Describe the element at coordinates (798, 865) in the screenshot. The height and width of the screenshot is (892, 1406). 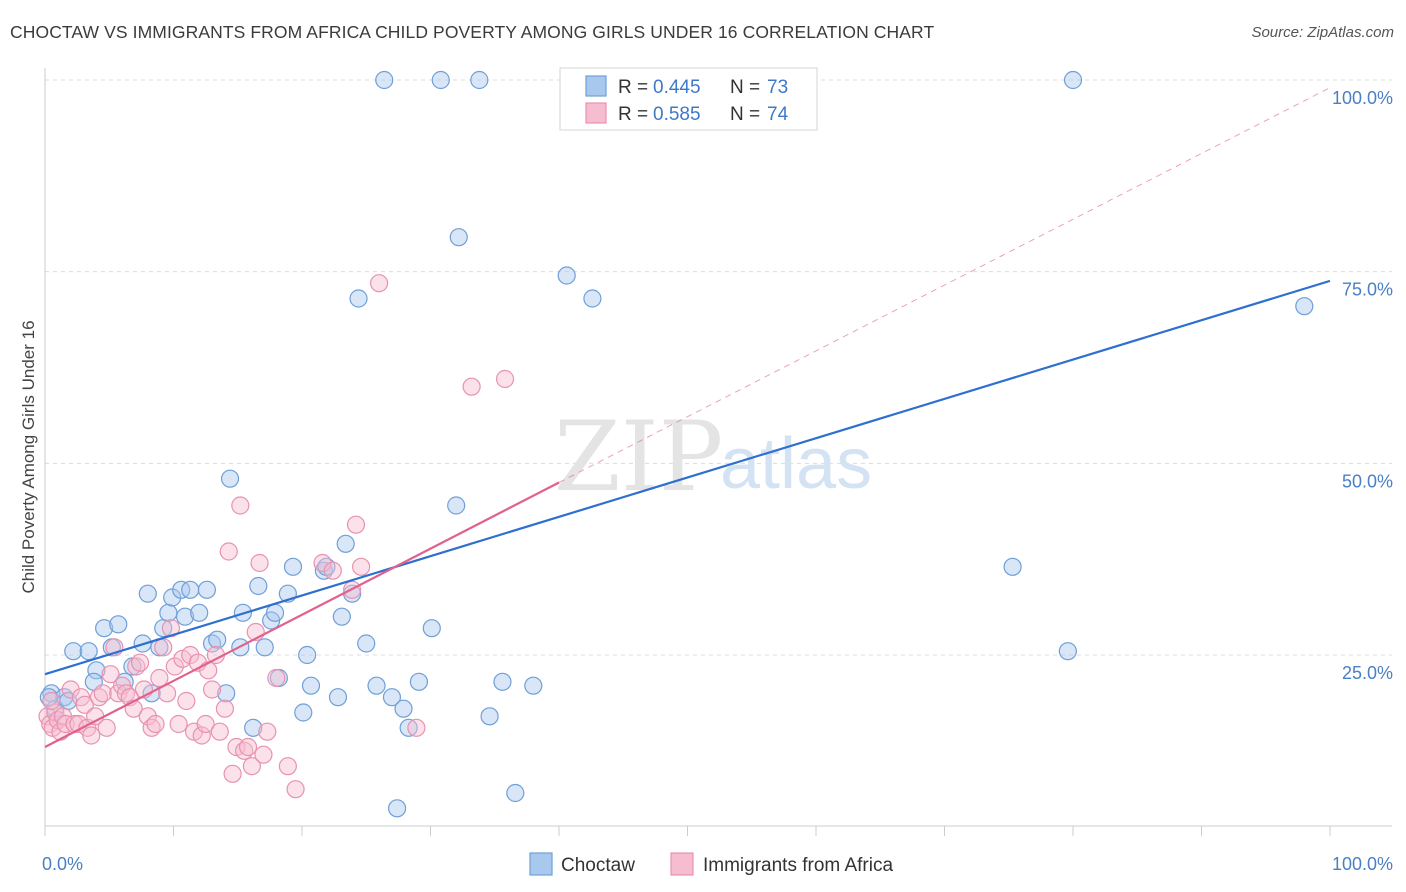
I see `bottom-legend-label-africa: Immigrants from Africa` at that location.